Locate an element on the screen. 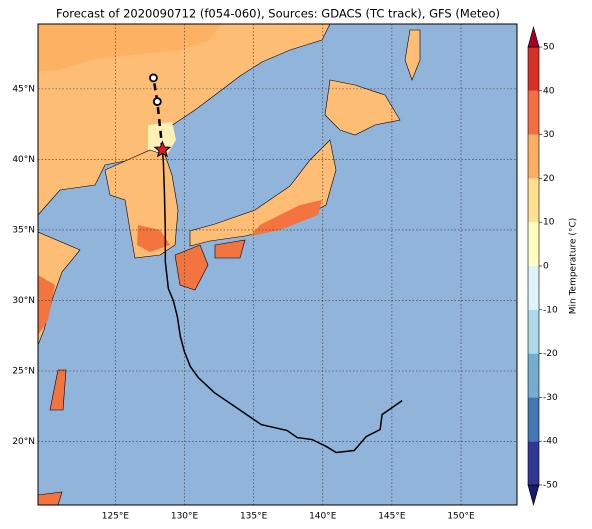  land-kyushu is located at coordinates (191, 267).